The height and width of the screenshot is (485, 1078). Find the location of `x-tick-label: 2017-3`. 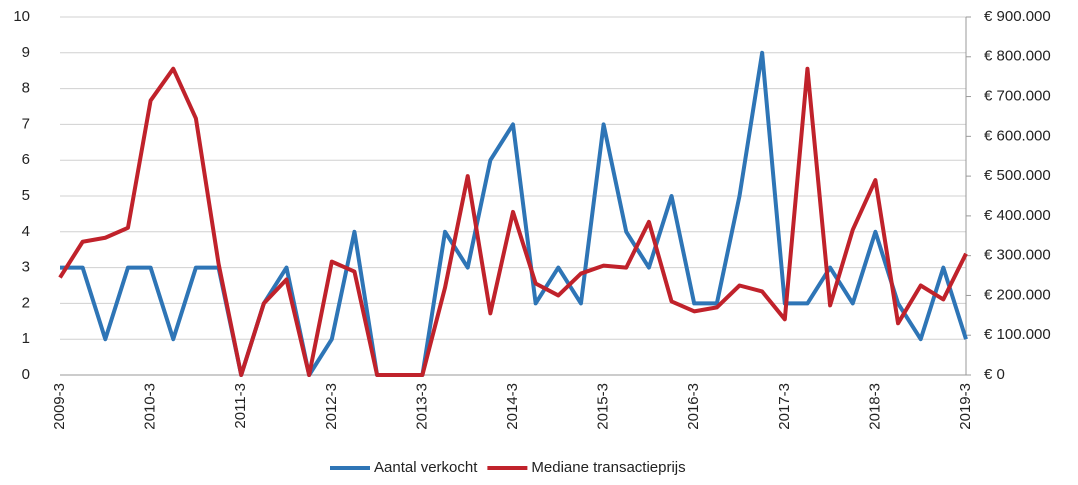

x-tick-label: 2017-3 is located at coordinates (784, 406).